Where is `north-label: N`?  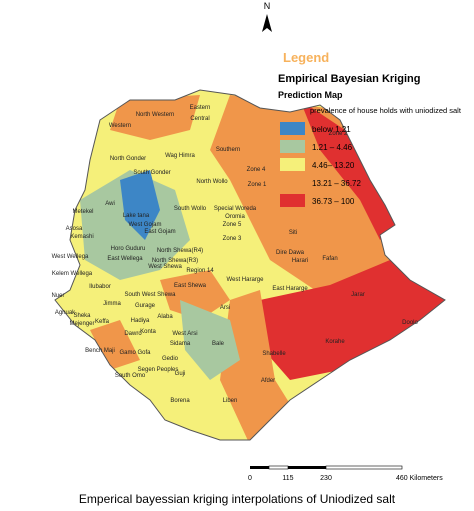
north-label: N is located at coordinates (267, 6).